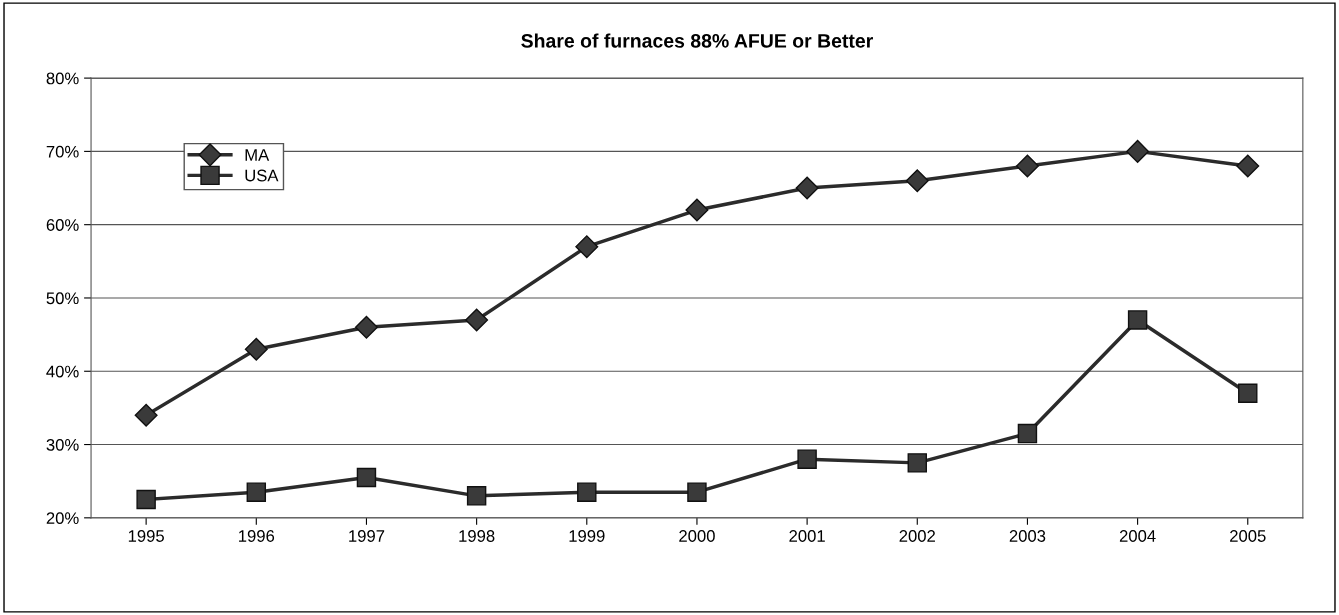  I want to click on x-tick-label: 2005, so click(1248, 536).